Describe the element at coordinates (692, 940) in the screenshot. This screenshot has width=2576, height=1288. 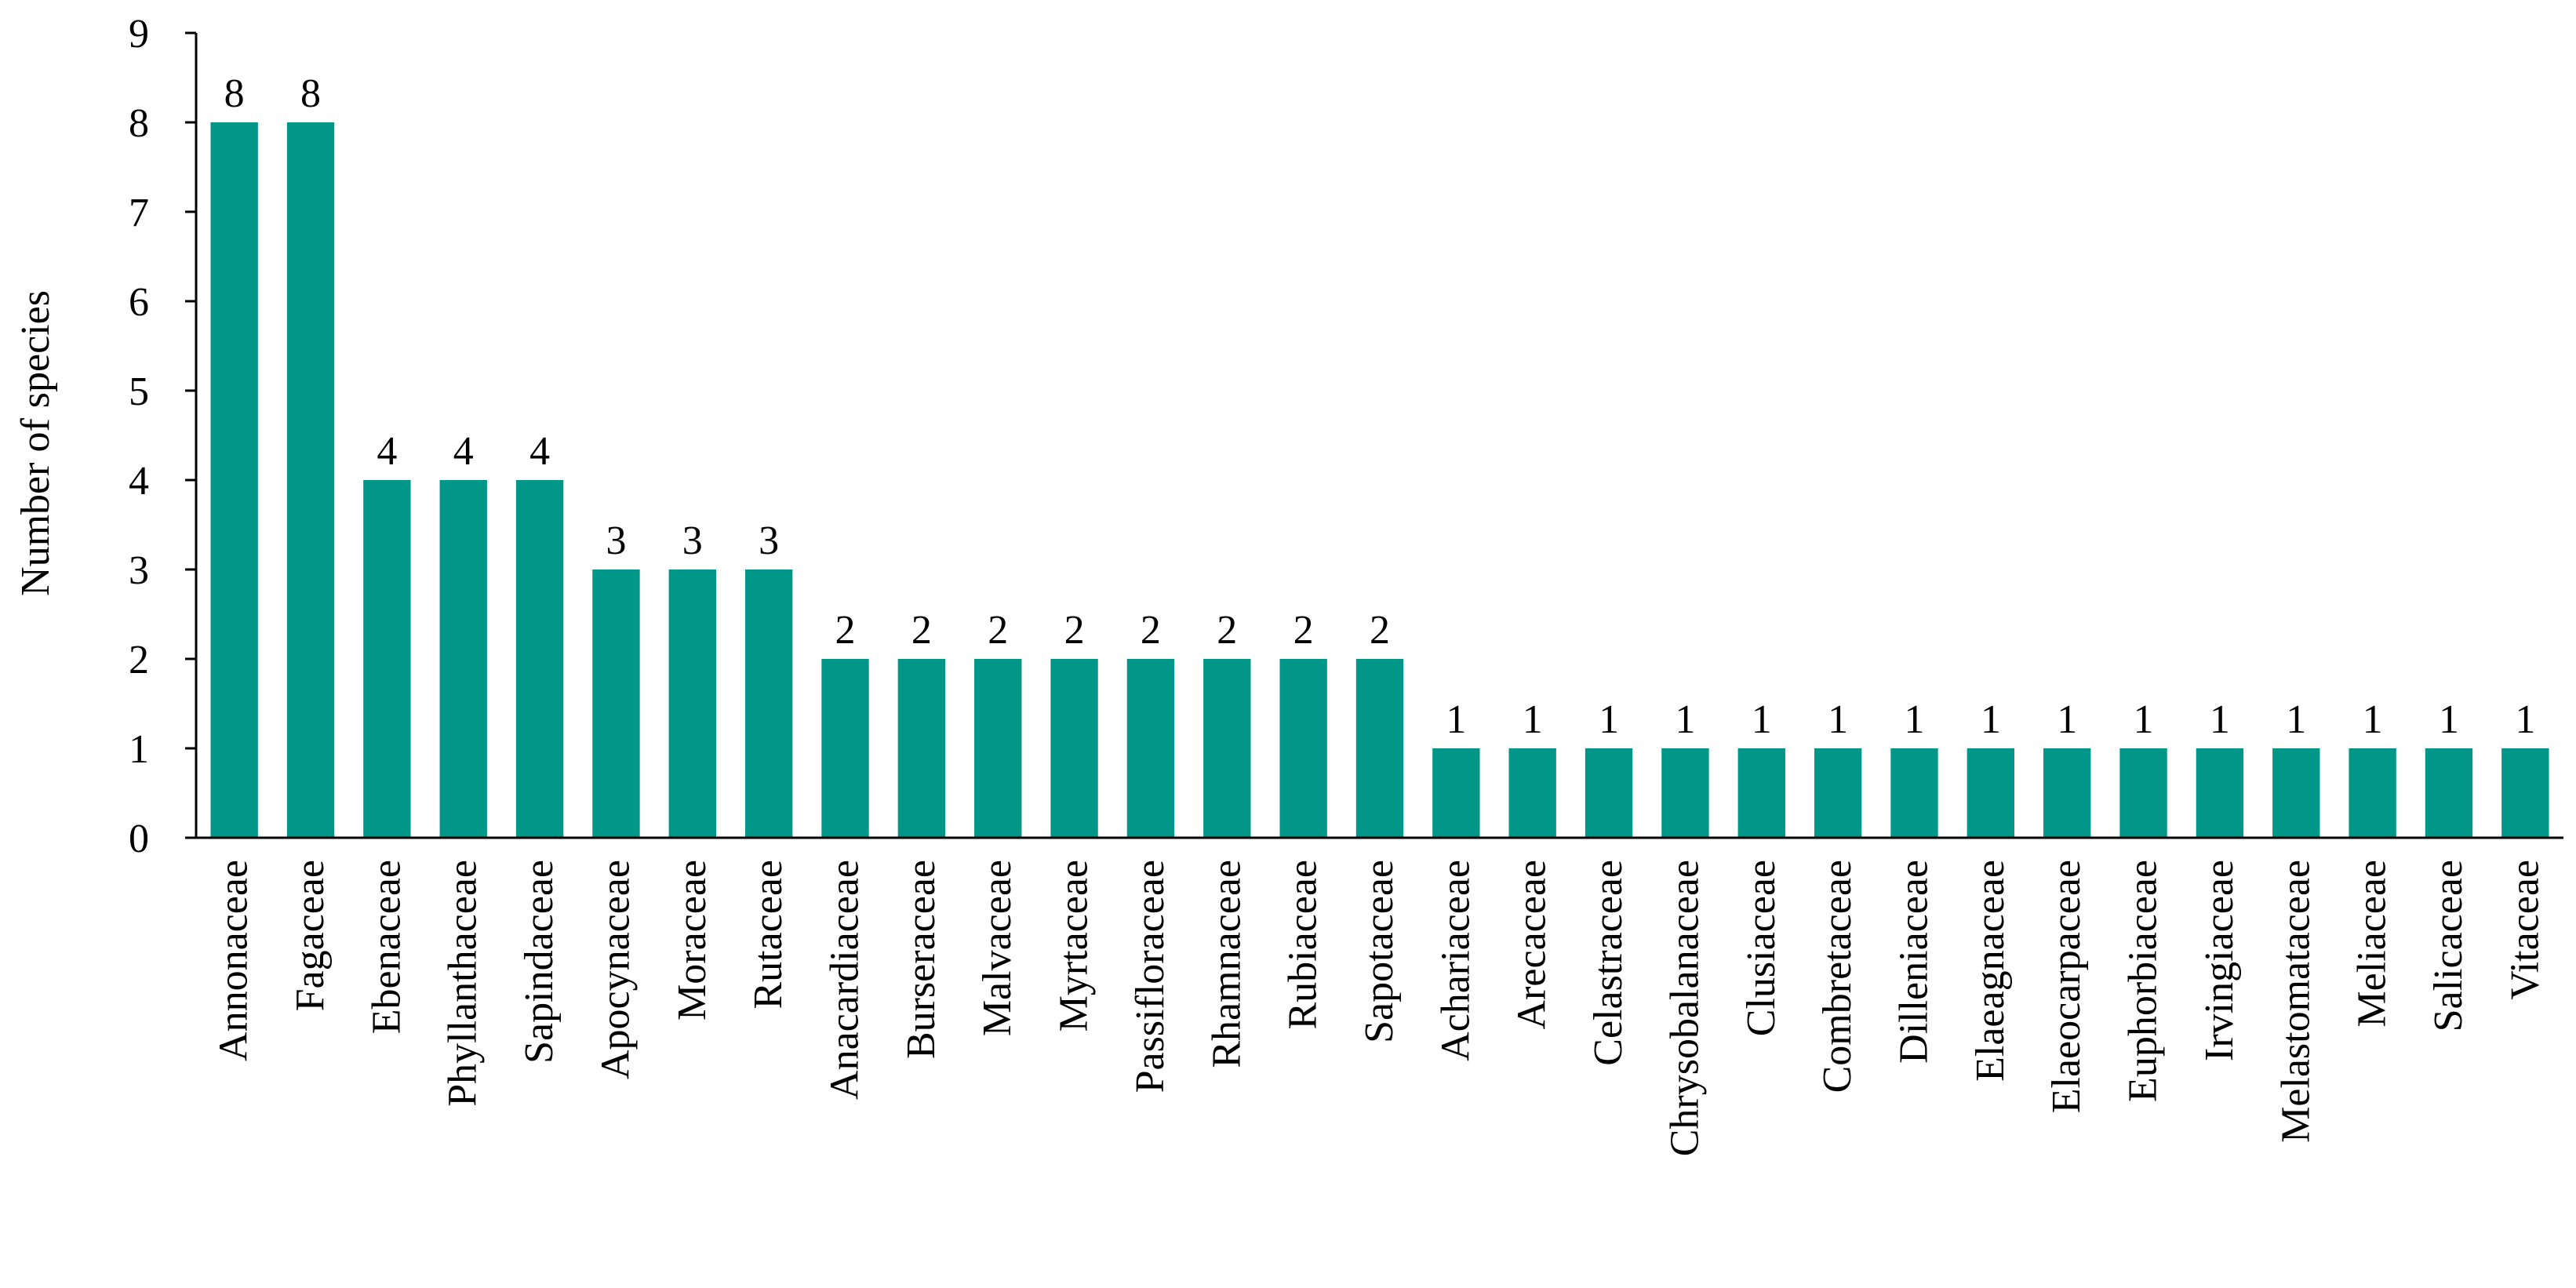
I see `x-tick-label-moraceae: Moraceae` at that location.